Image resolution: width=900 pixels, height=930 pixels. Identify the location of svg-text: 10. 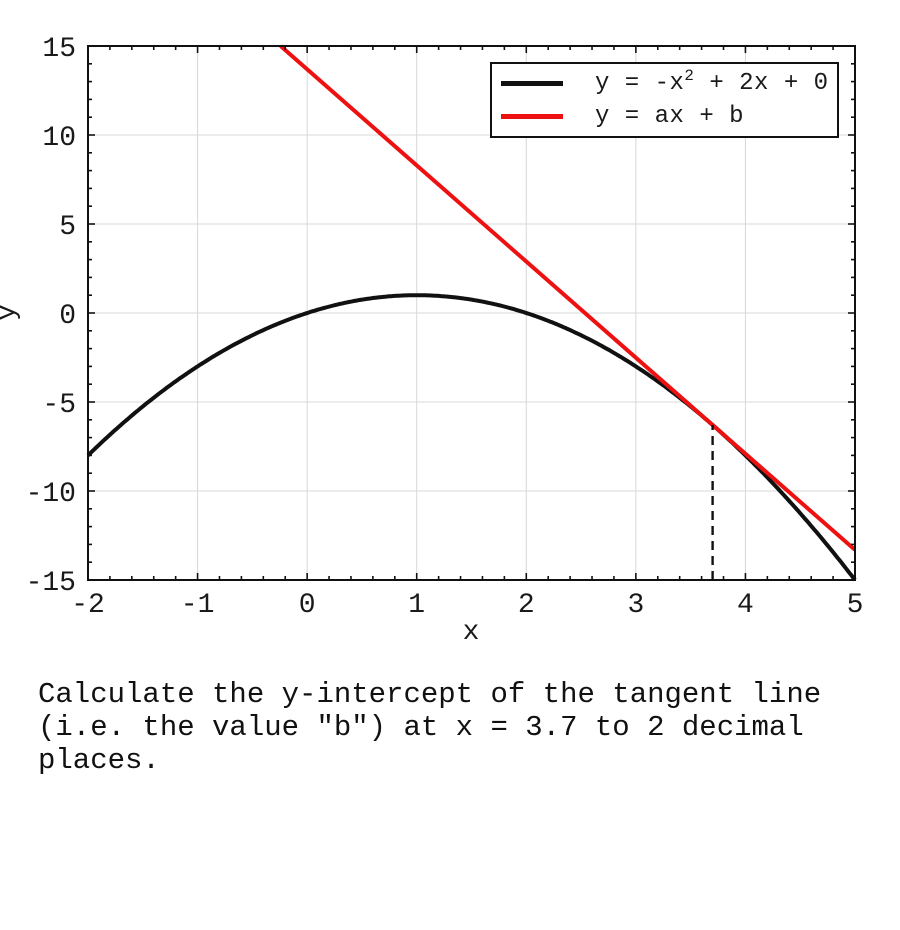
(59, 138).